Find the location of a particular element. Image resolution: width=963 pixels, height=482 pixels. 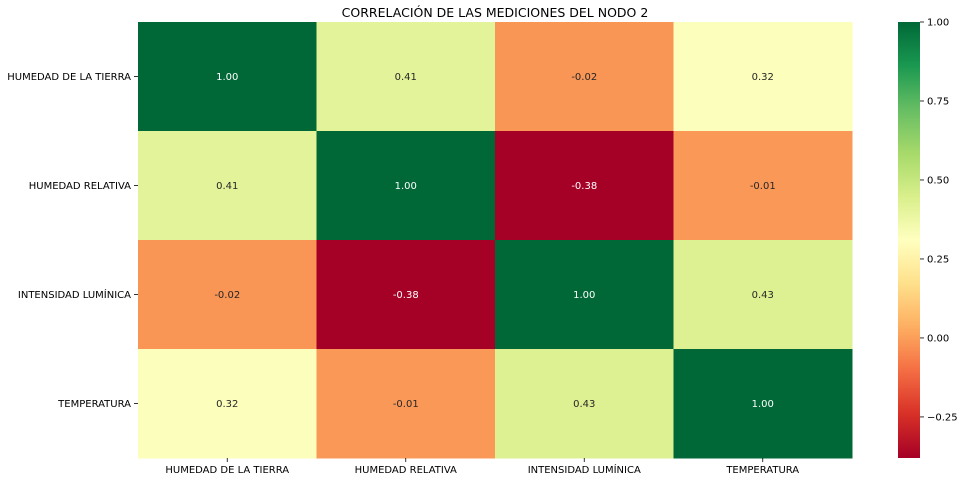

x-tick-label: TEMPERATURA is located at coordinates (762, 470).